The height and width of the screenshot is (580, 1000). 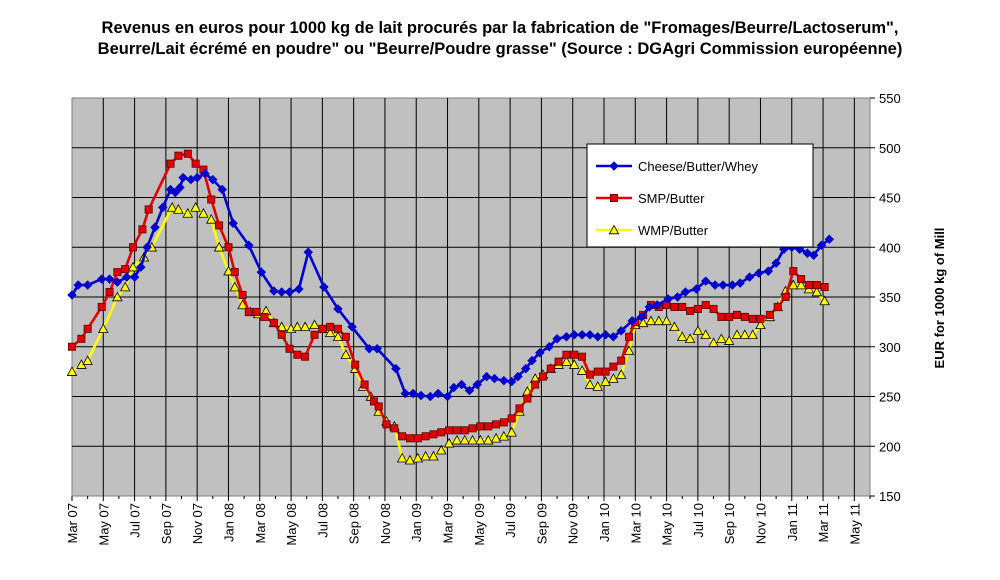 I want to click on x-tick-label: Nov 10, so click(x=760, y=523).